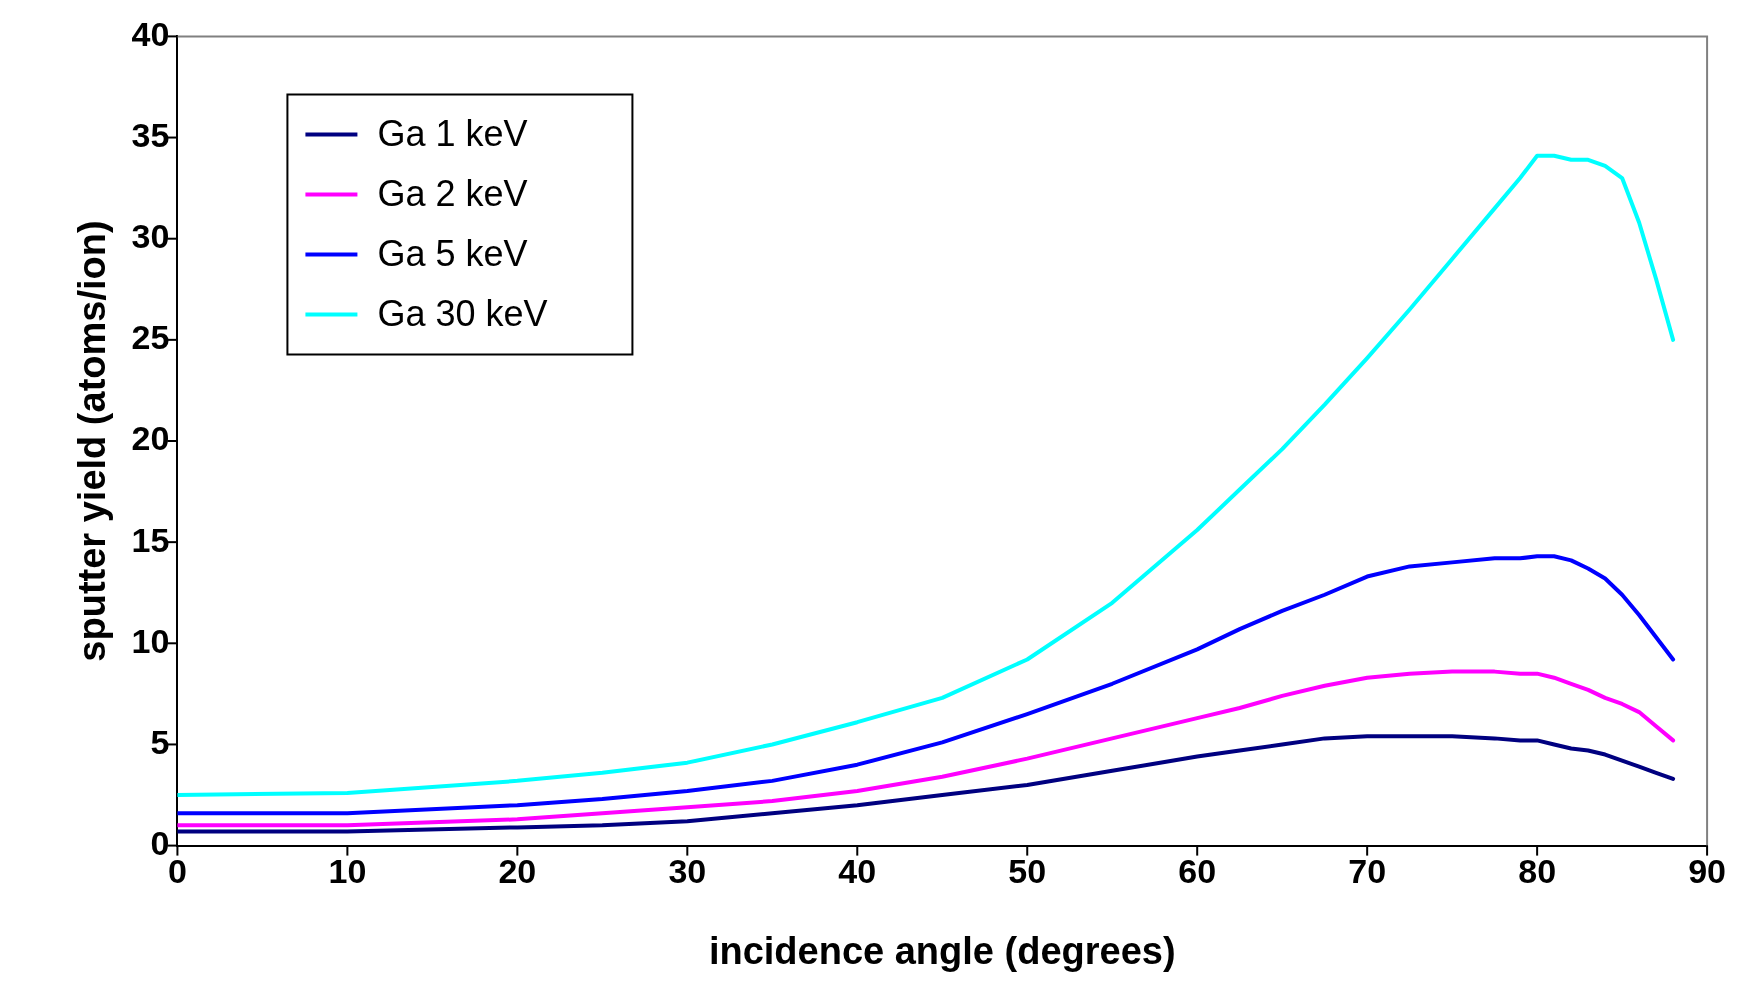 This screenshot has width=1742, height=996. What do you see at coordinates (462, 314) in the screenshot?
I see `legend-label: Ga 30 keV` at bounding box center [462, 314].